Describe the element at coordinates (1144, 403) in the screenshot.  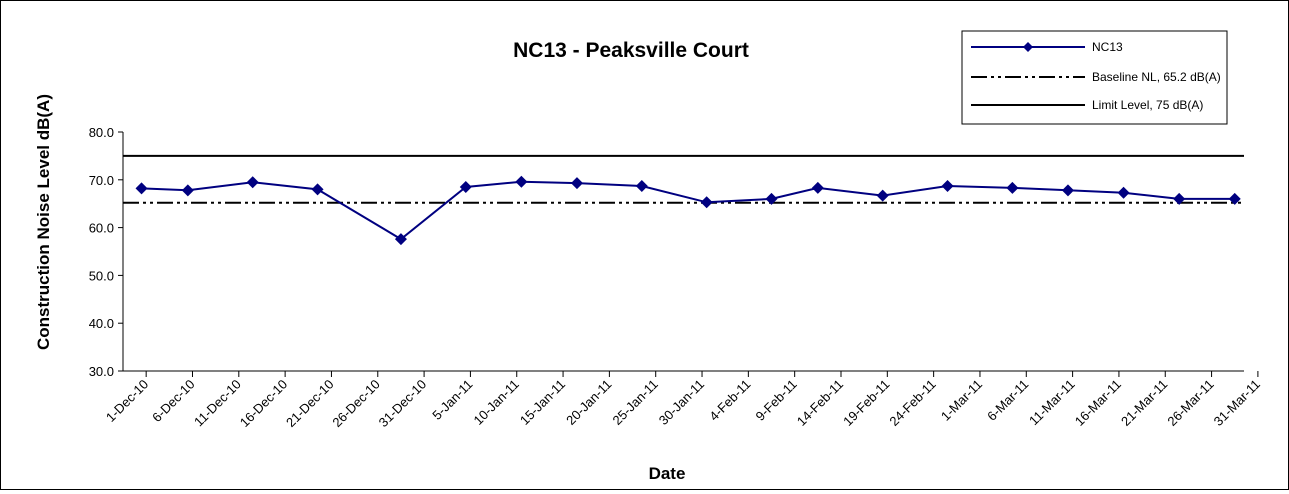
I see `x-tick-label: 21-Mar-11` at that location.